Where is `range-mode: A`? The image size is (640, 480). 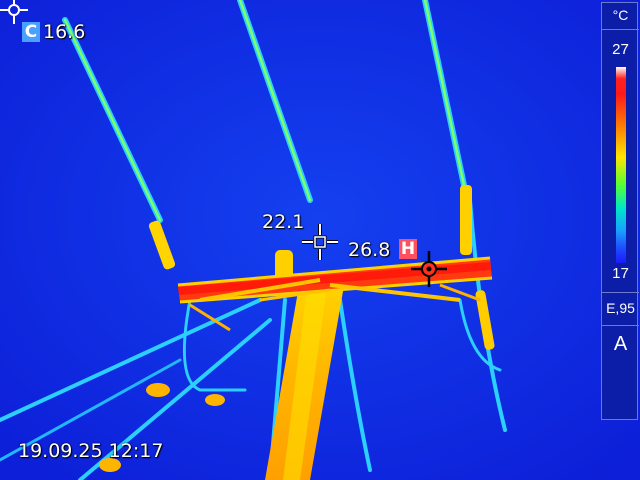
range-mode: A is located at coordinates (620, 344).